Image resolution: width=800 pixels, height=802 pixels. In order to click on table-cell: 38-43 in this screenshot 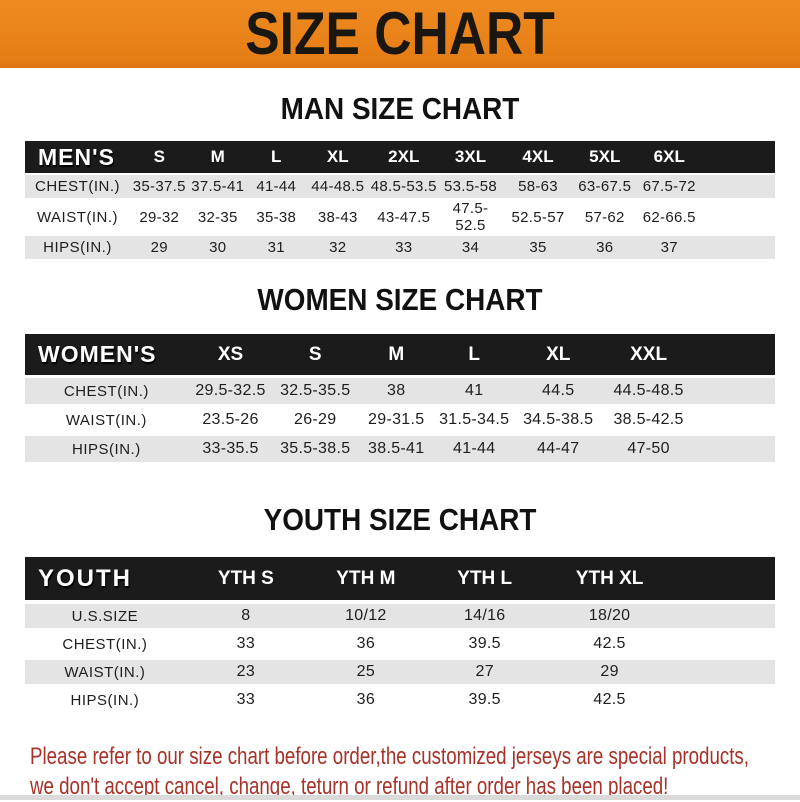, I will do `click(337, 217)`.